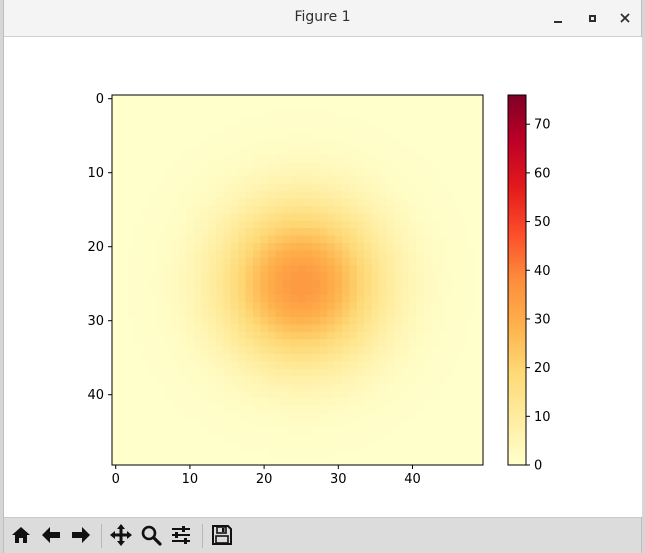 This screenshot has height=553, width=645. Describe the element at coordinates (121, 535) in the screenshot. I see `pan-button` at that location.